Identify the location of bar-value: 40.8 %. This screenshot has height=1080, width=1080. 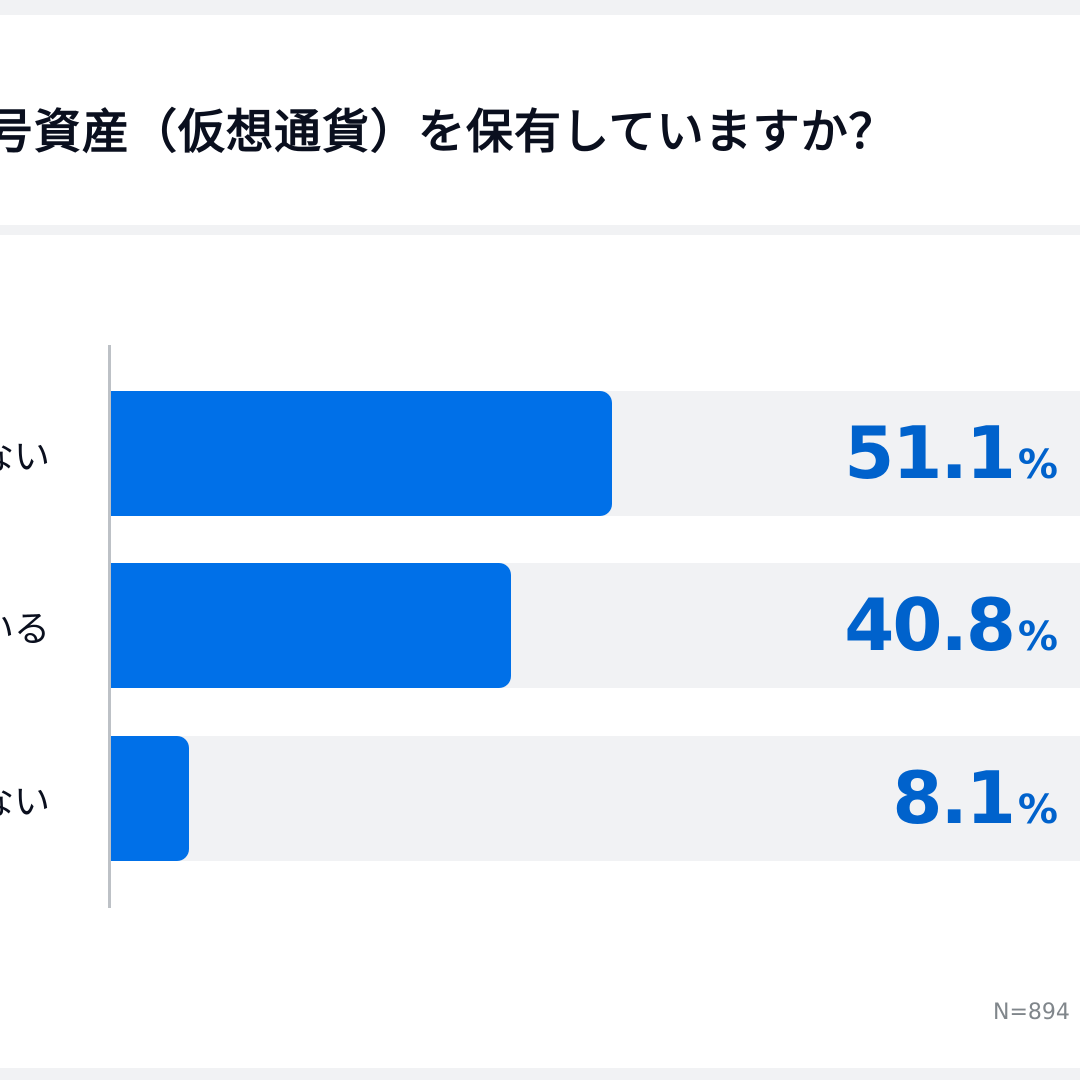
(951, 625).